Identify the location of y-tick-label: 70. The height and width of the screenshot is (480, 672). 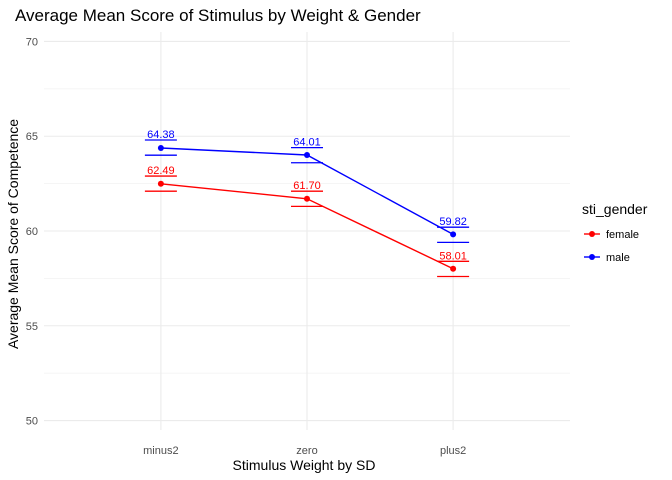
(32, 42).